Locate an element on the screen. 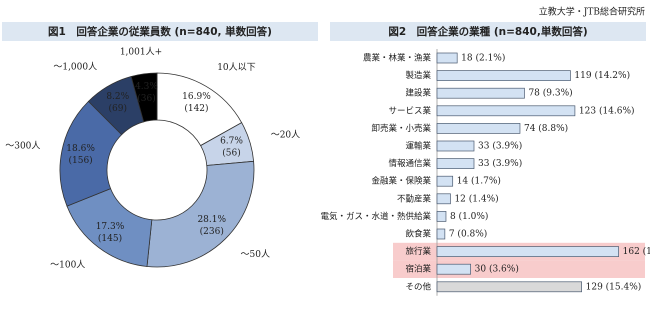  category-label: 運輸業 is located at coordinates (418, 146).